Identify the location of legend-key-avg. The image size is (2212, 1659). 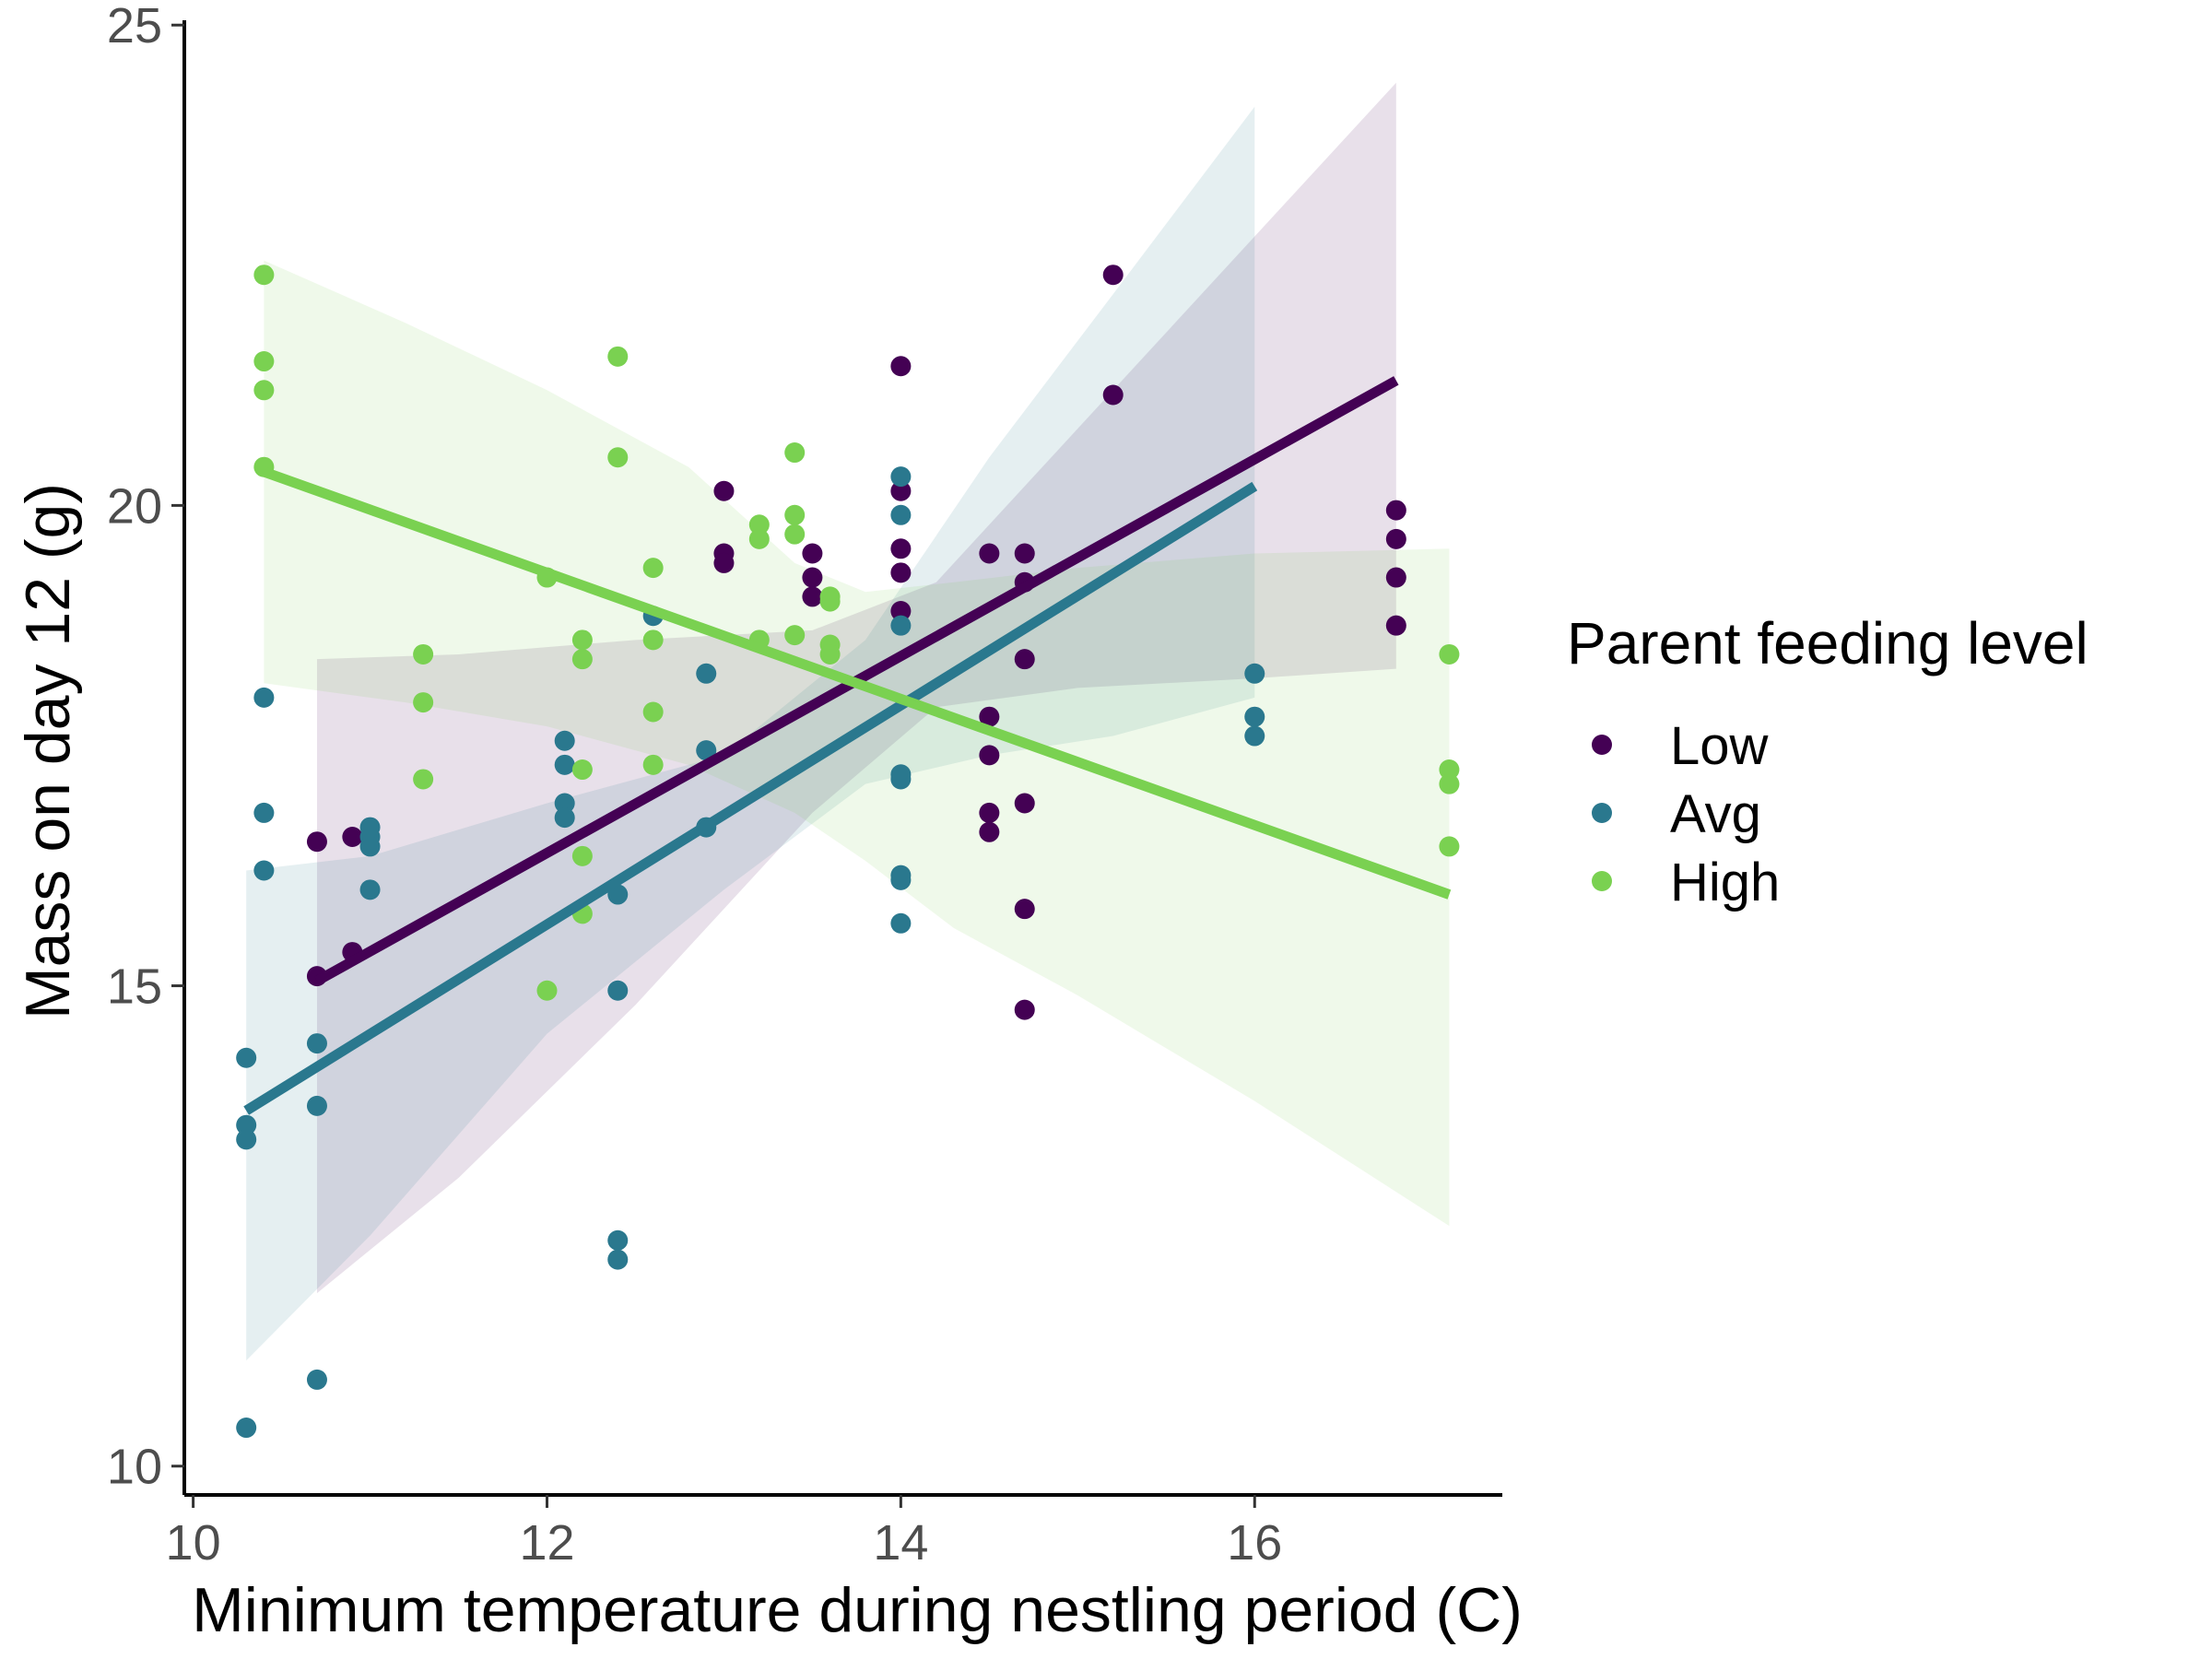
(1602, 813).